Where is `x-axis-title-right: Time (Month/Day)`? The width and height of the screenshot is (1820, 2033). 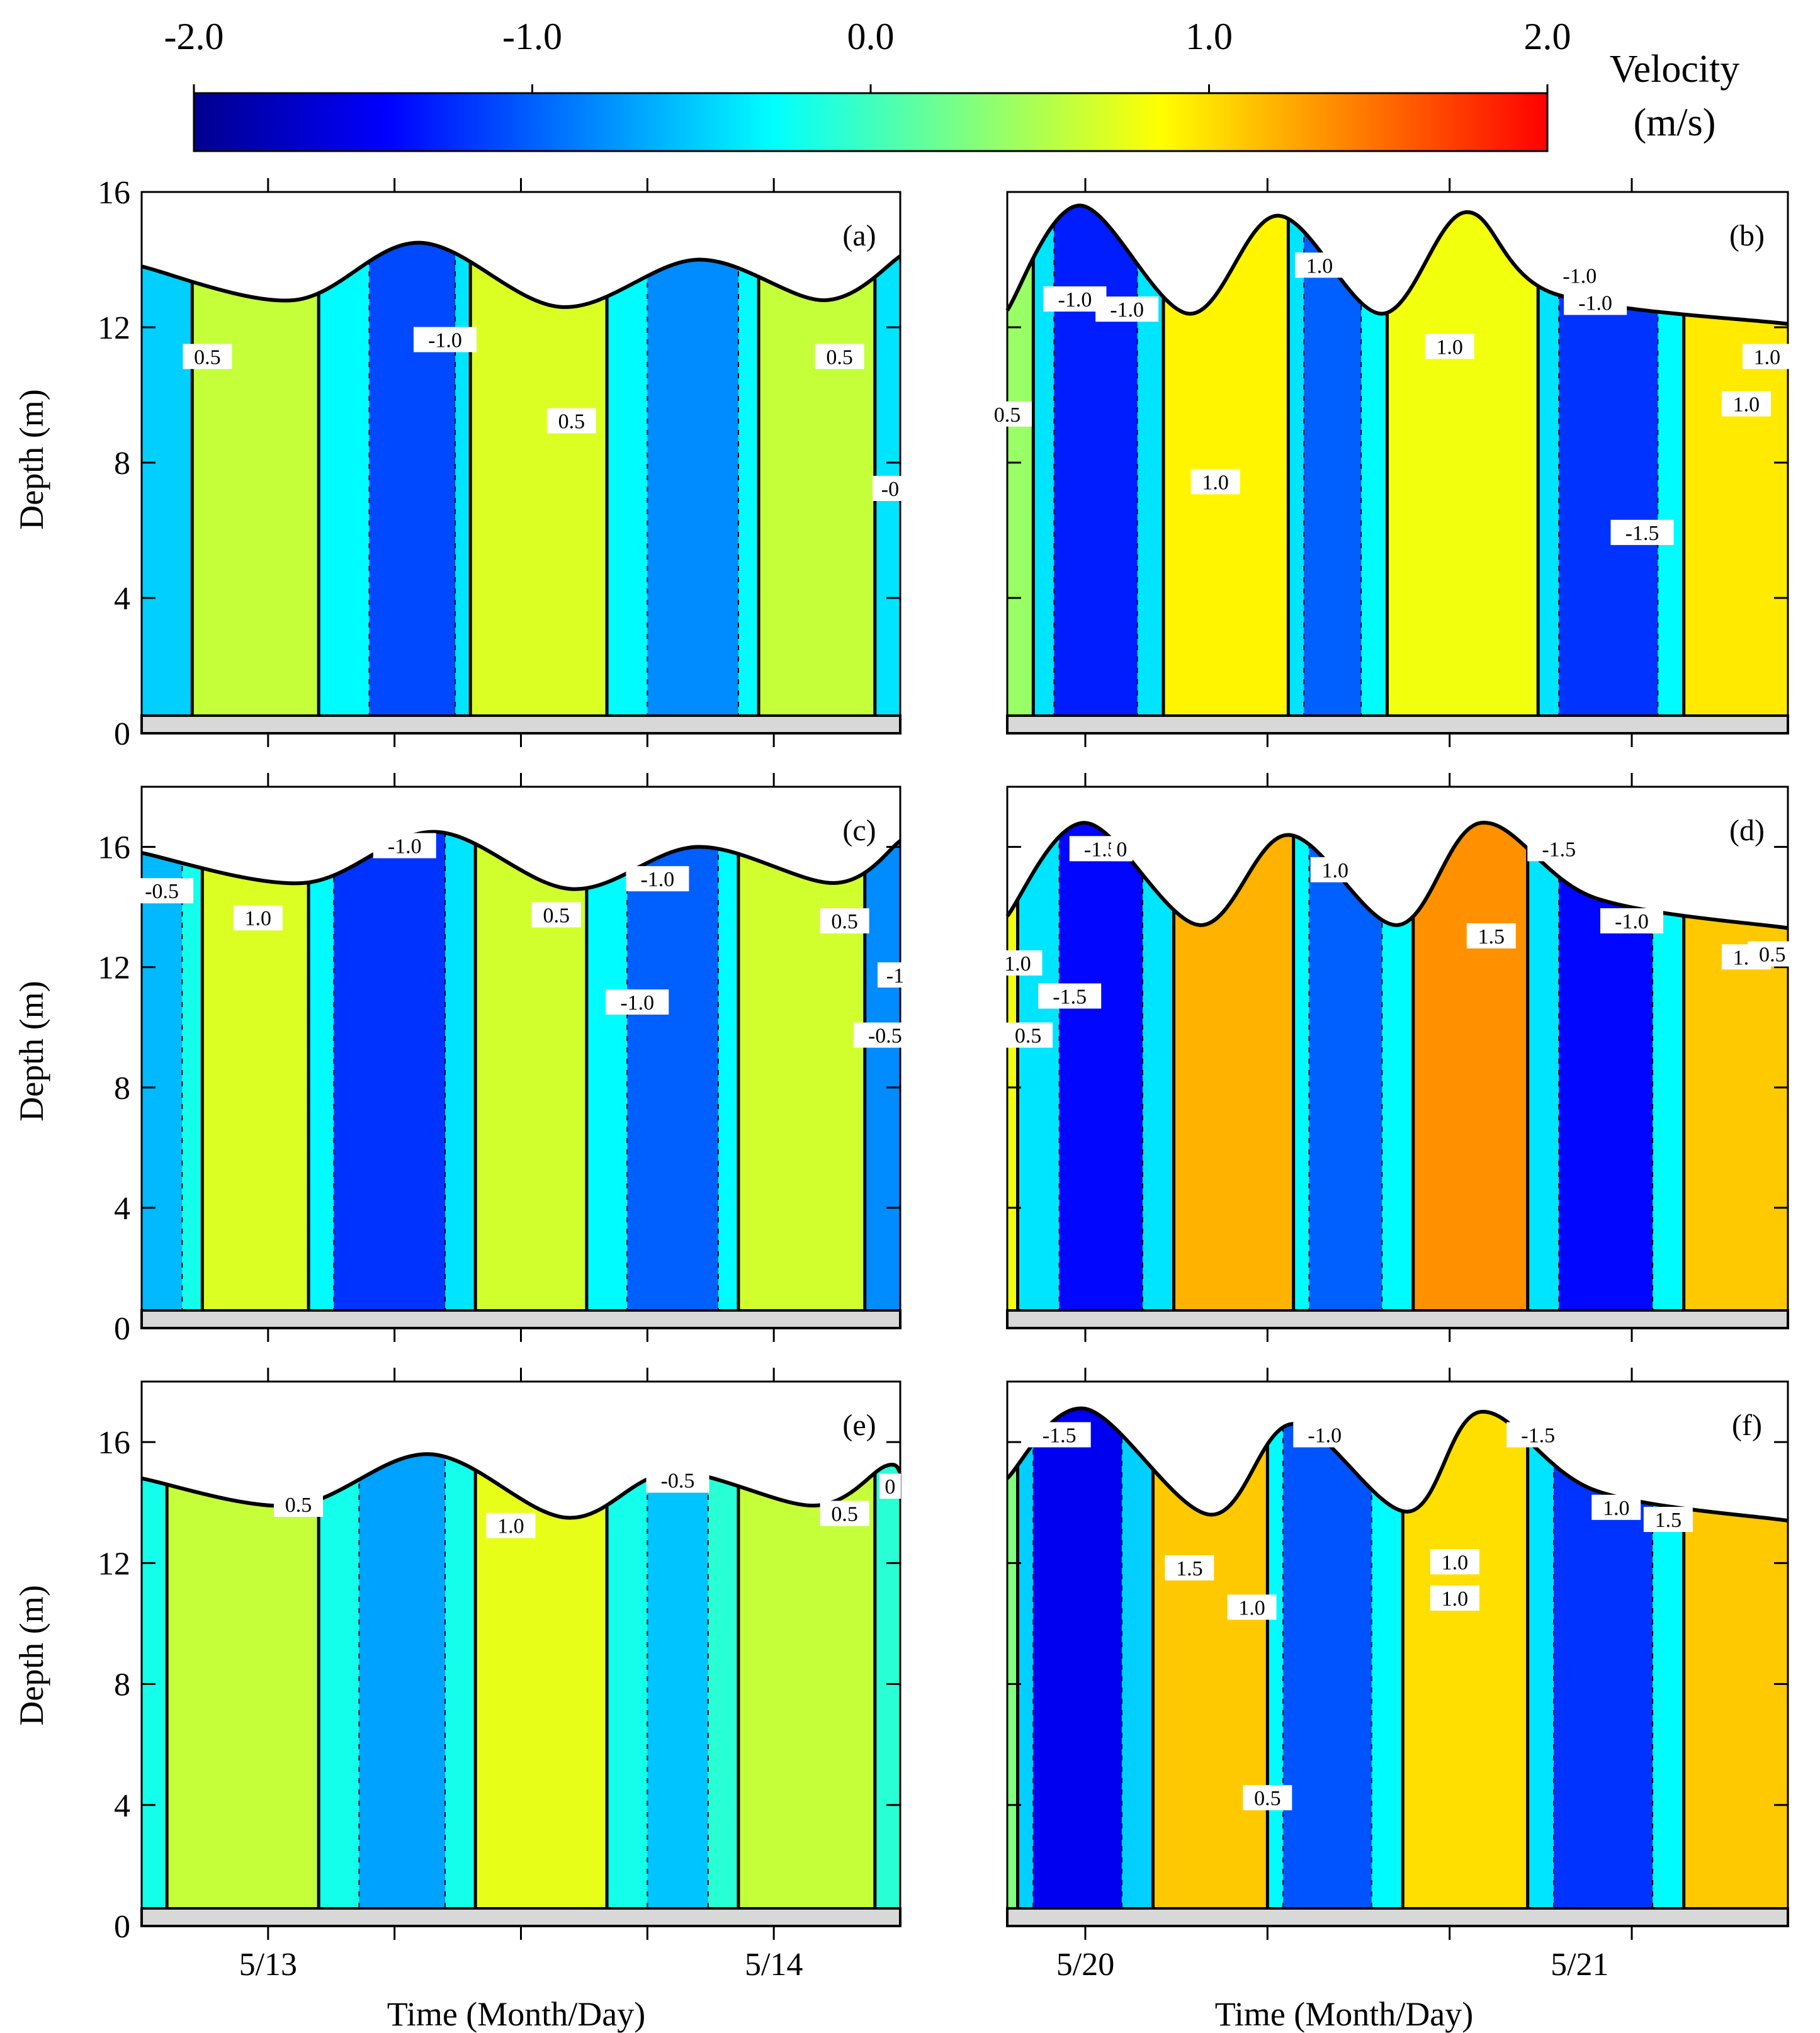 x-axis-title-right: Time (Month/Day) is located at coordinates (1344, 2014).